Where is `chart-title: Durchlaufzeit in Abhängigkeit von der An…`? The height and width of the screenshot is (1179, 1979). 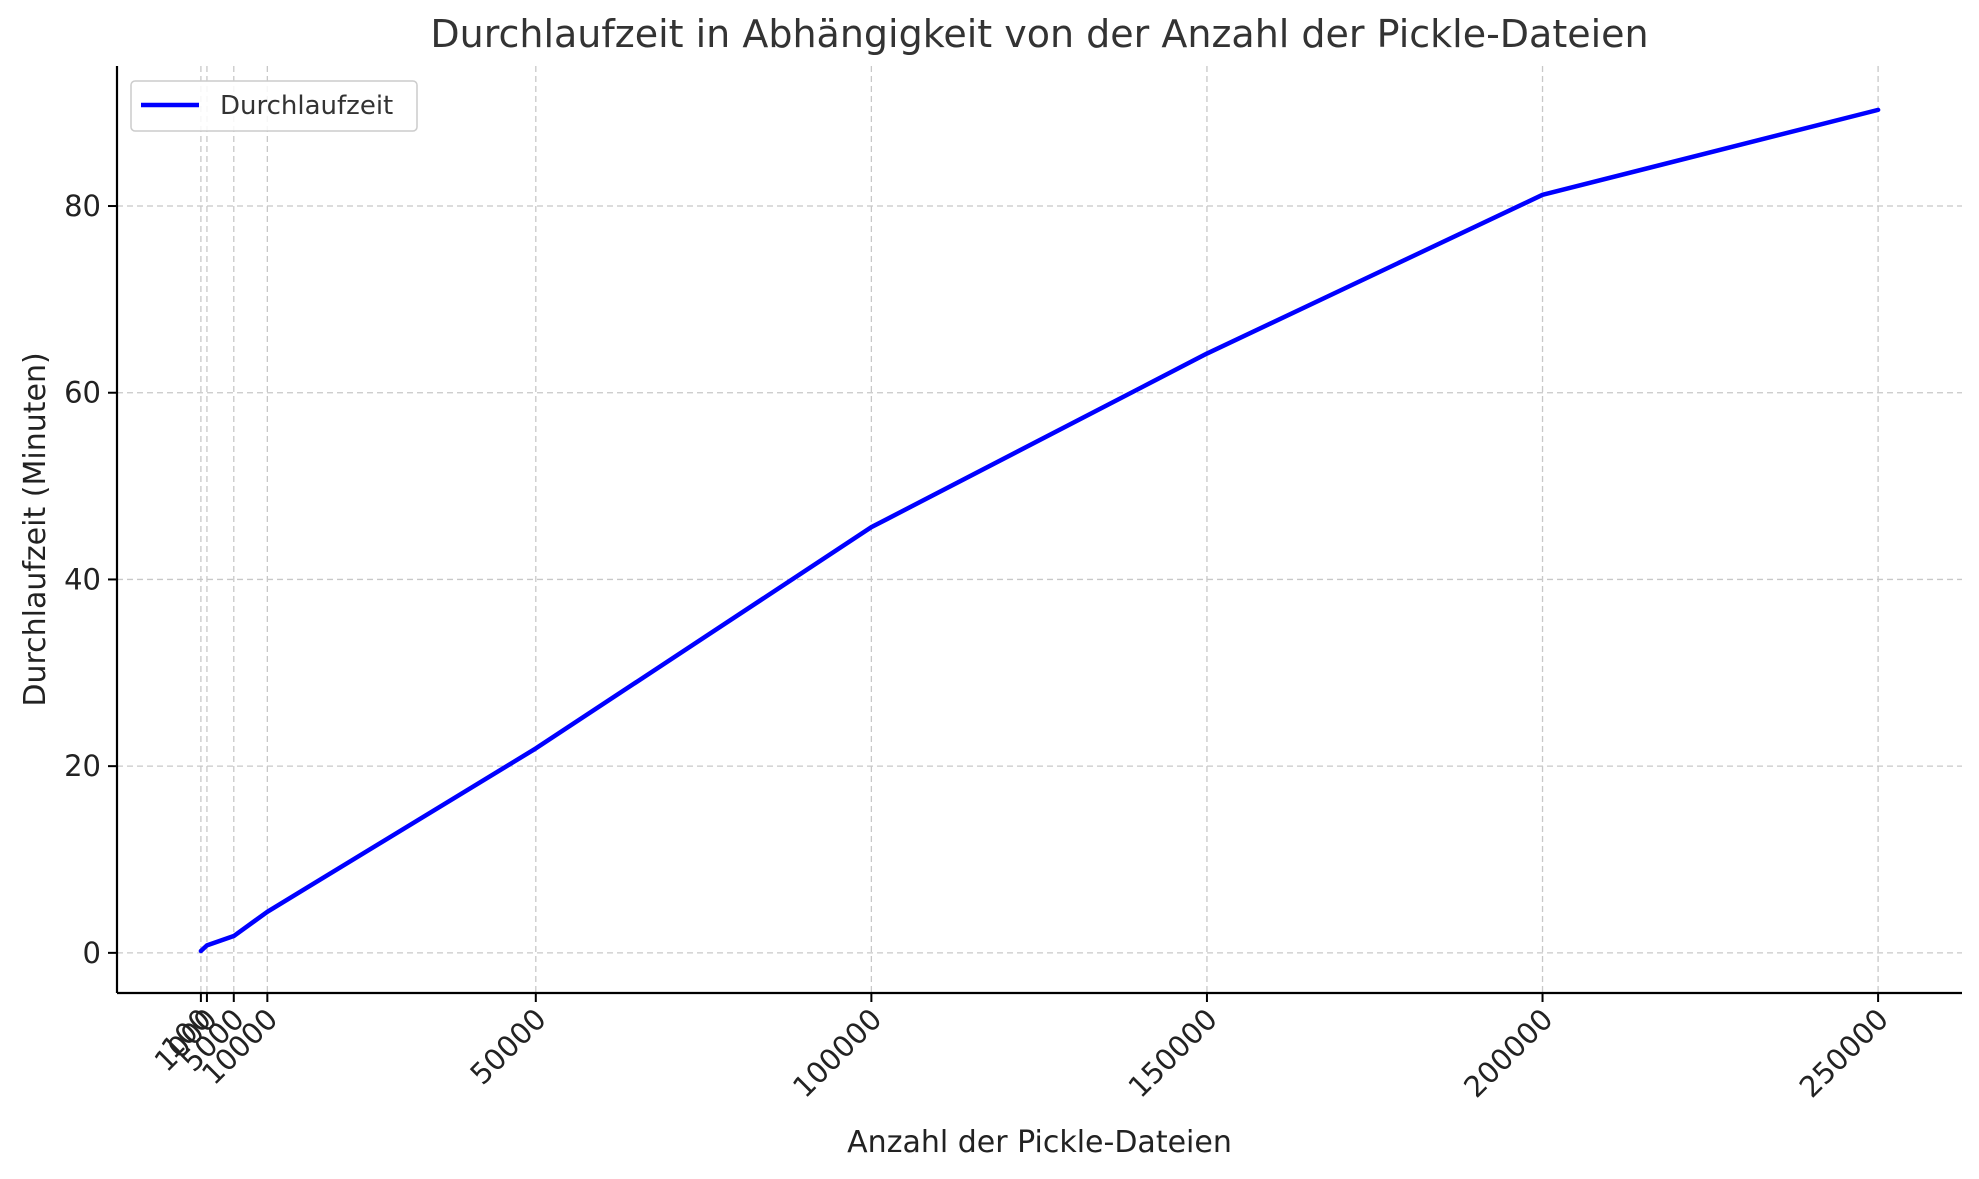
chart-title: Durchlaufzeit in Abhängigkeit von der An… is located at coordinates (1039, 34).